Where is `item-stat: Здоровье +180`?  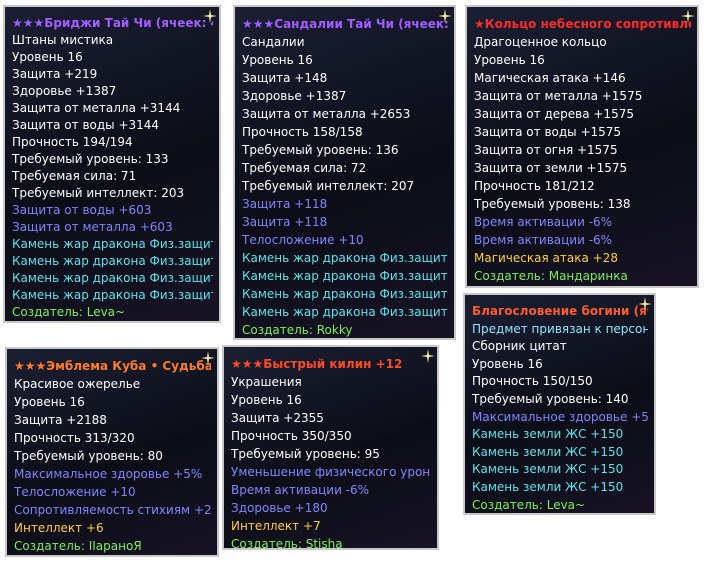 item-stat: Здоровье +180 is located at coordinates (279, 508).